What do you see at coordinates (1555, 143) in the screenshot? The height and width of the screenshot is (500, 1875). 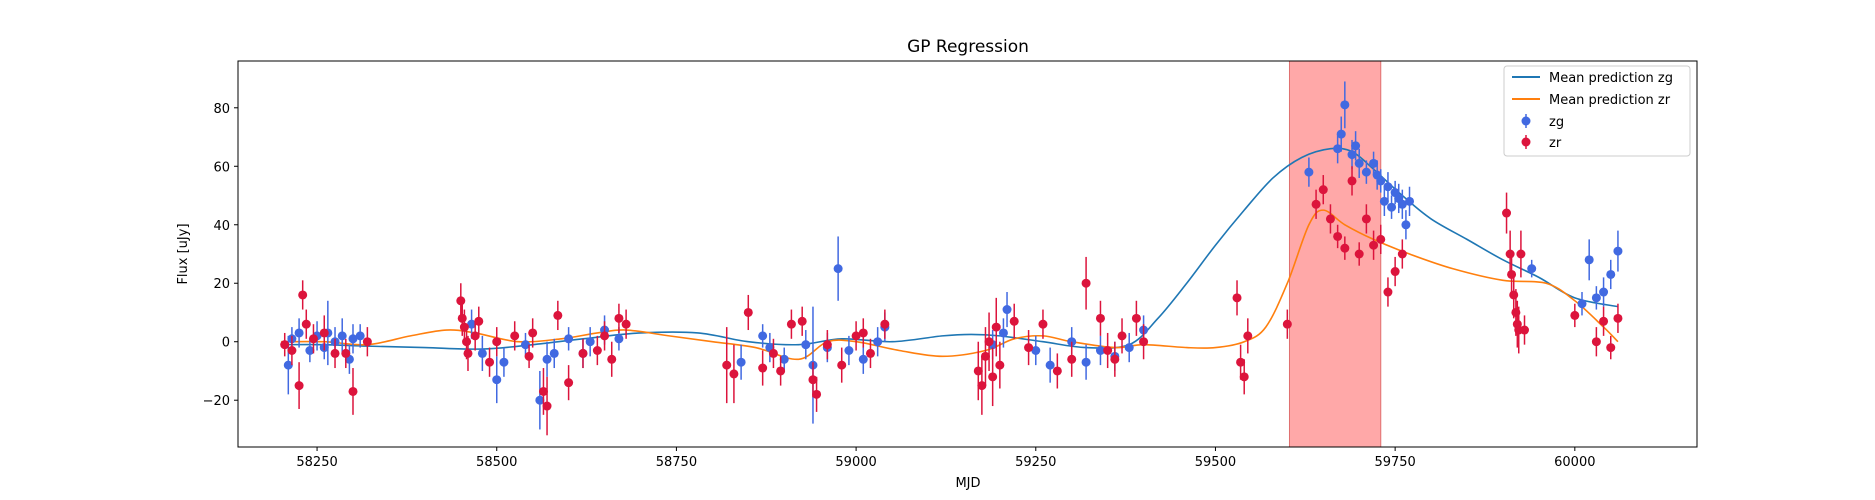 I see `legend-label-zr: zr` at bounding box center [1555, 143].